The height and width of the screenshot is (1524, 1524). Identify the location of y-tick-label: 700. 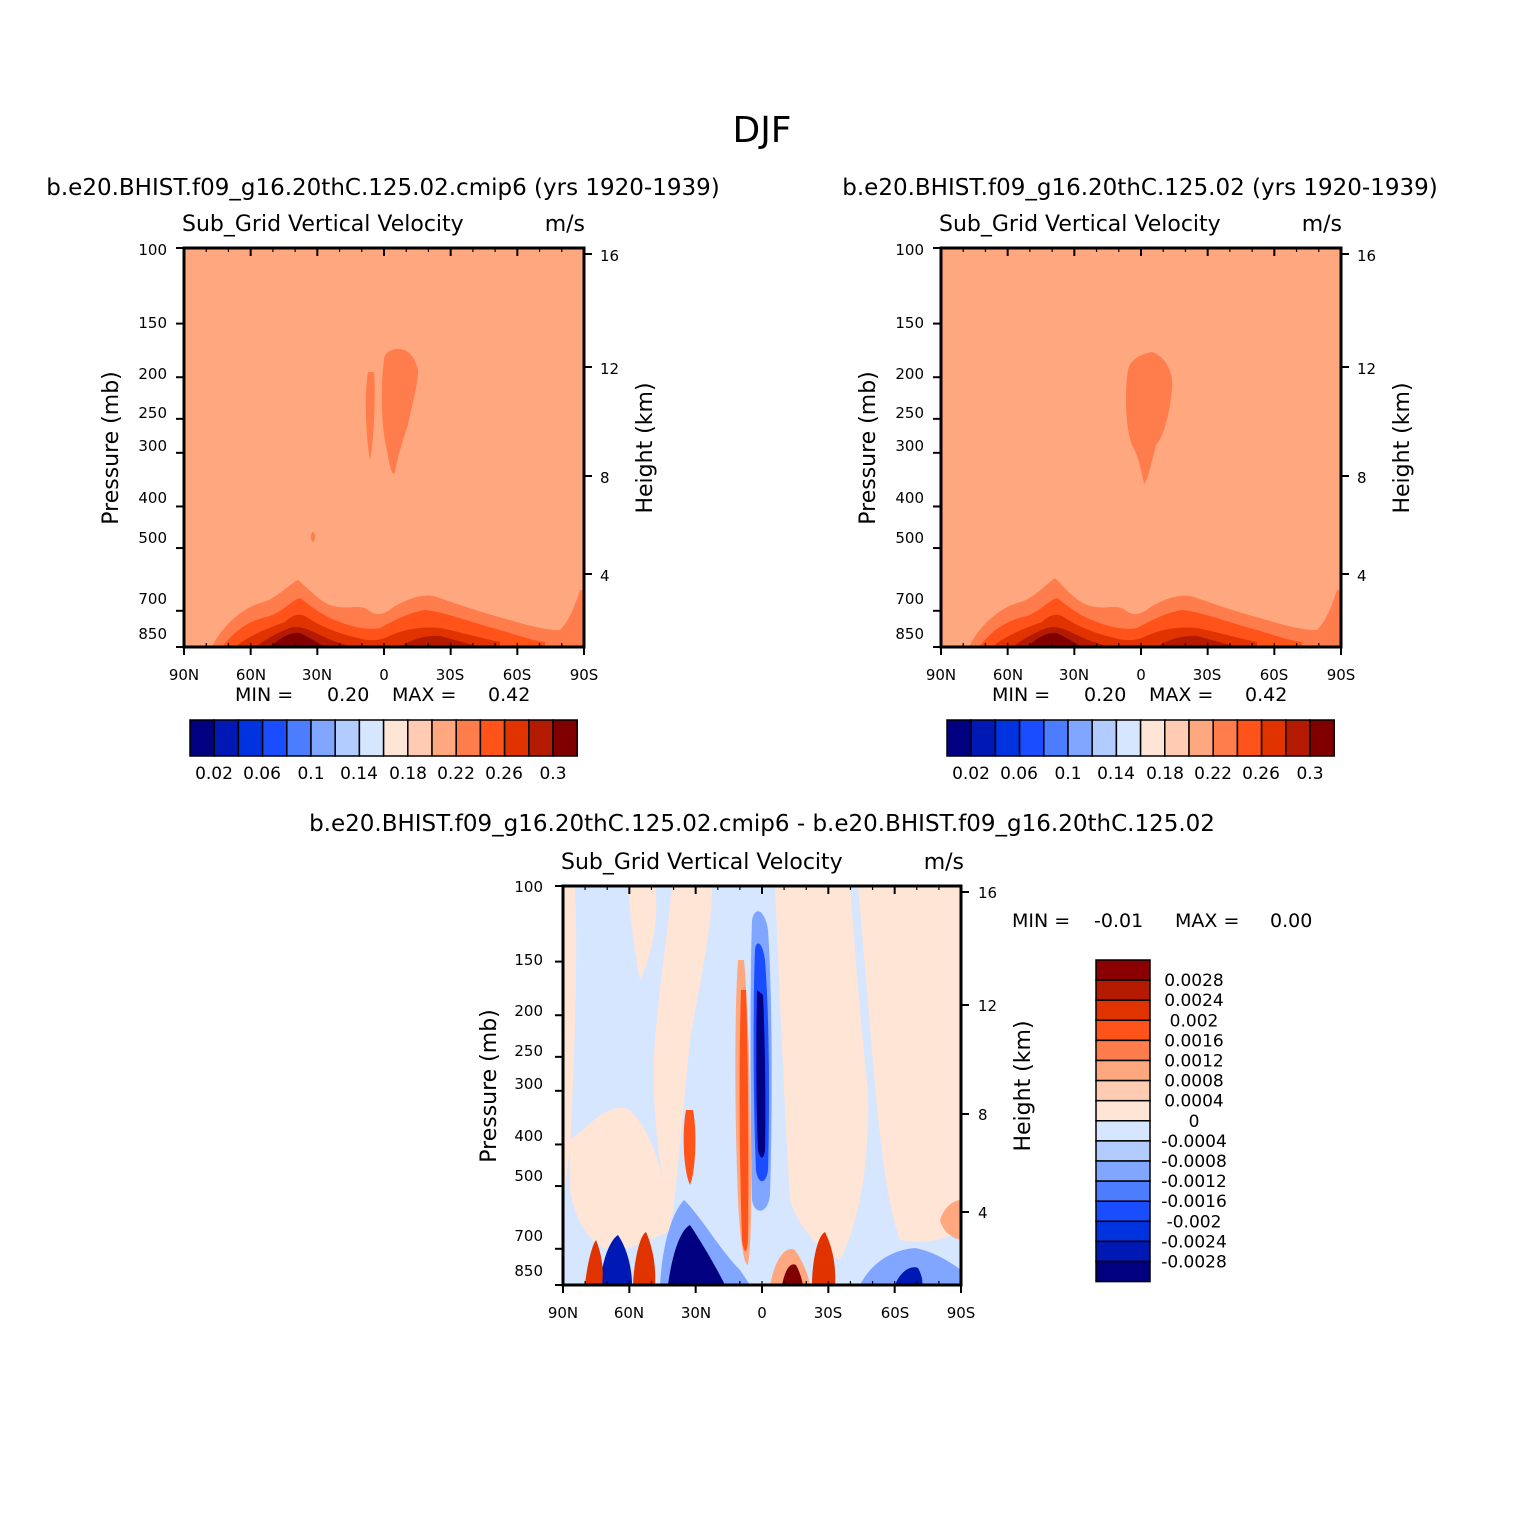
(909, 599).